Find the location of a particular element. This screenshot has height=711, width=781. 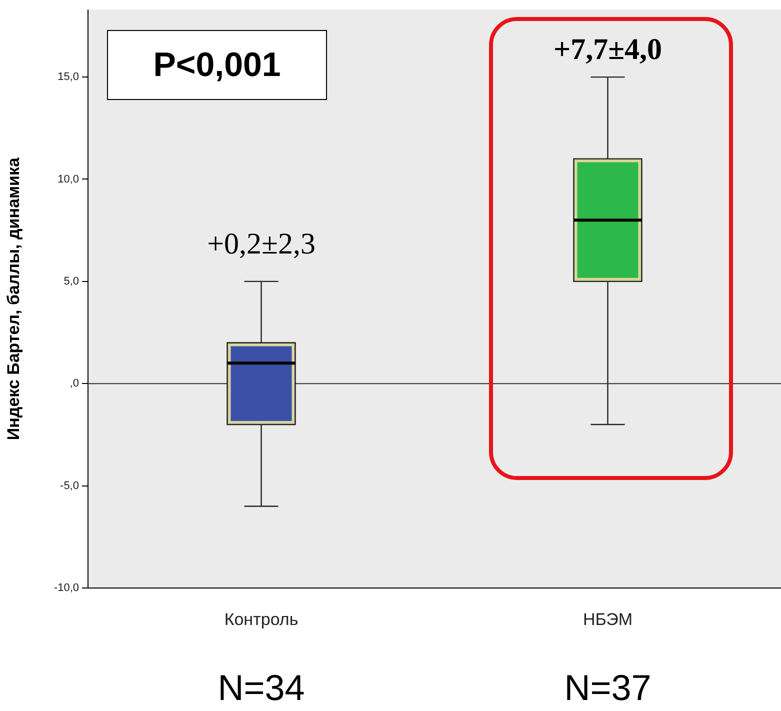

y-tick-label: ,0 is located at coordinates (74, 384).